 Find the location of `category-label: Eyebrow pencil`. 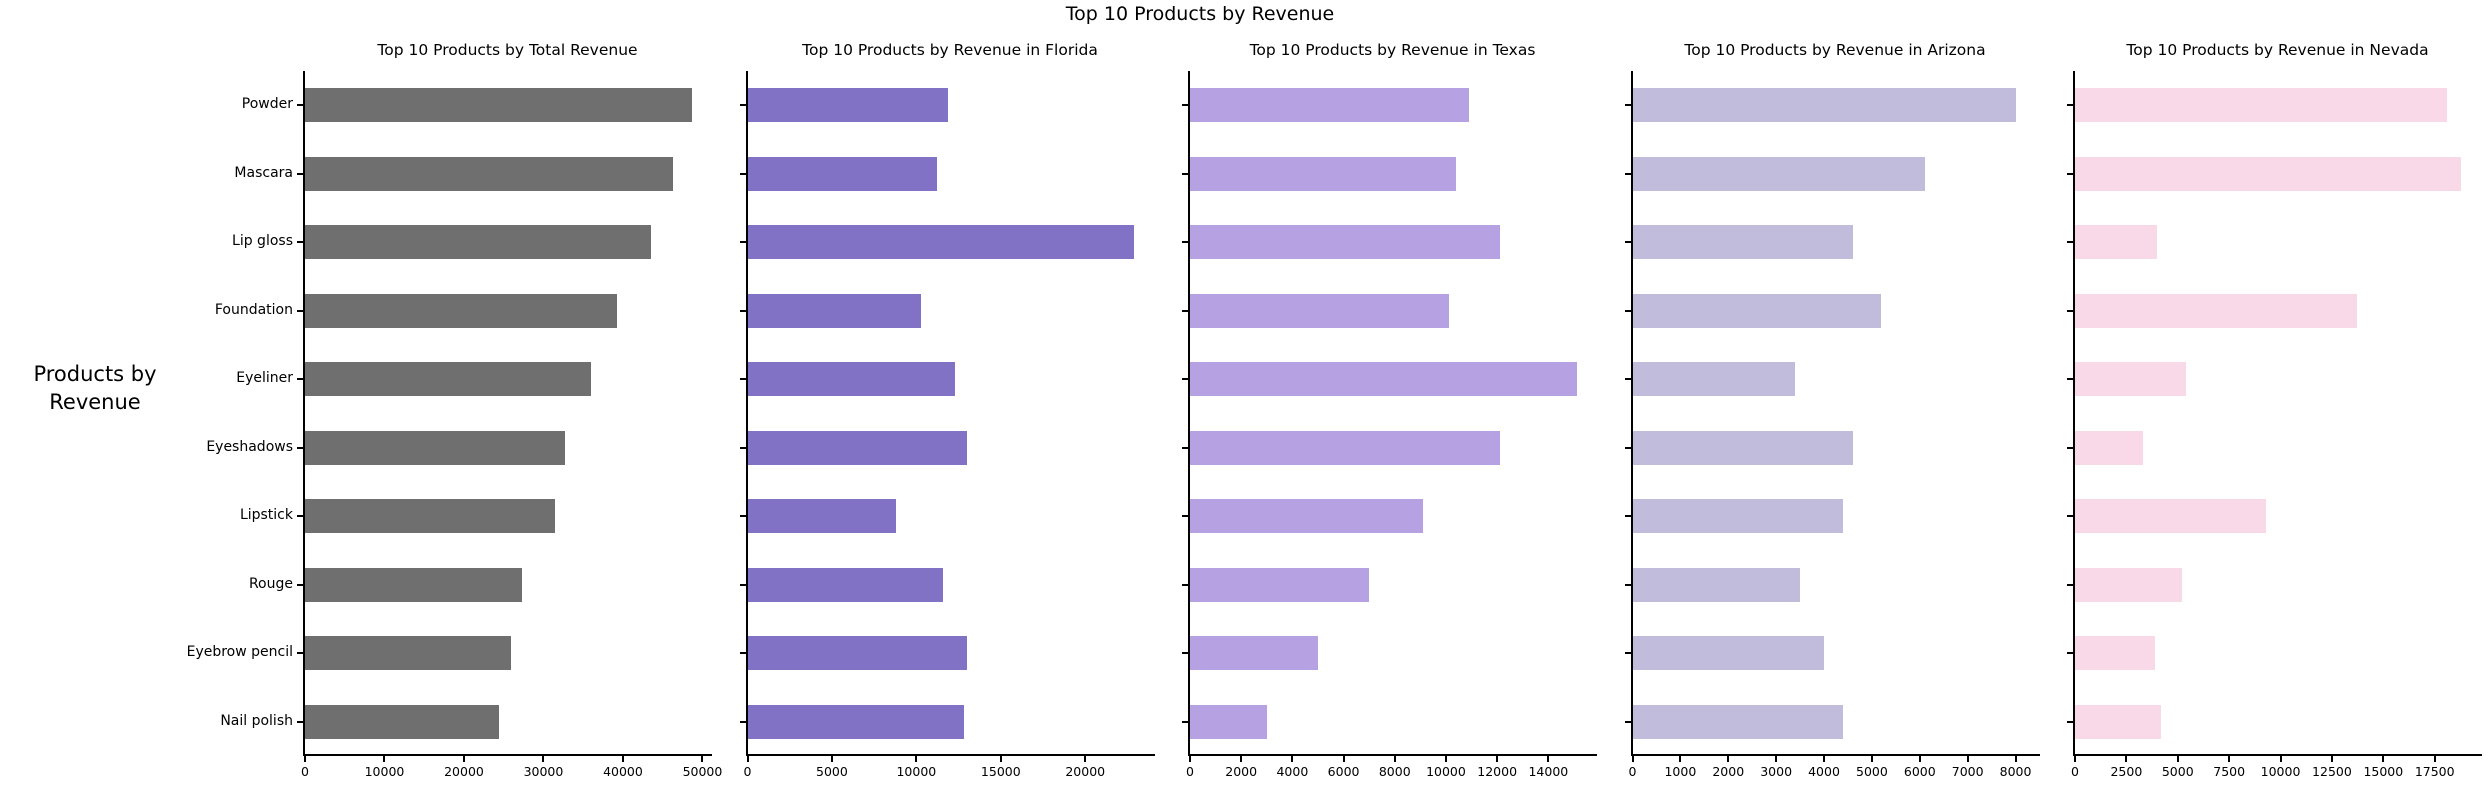

category-label: Eyebrow pencil is located at coordinates (239, 652).